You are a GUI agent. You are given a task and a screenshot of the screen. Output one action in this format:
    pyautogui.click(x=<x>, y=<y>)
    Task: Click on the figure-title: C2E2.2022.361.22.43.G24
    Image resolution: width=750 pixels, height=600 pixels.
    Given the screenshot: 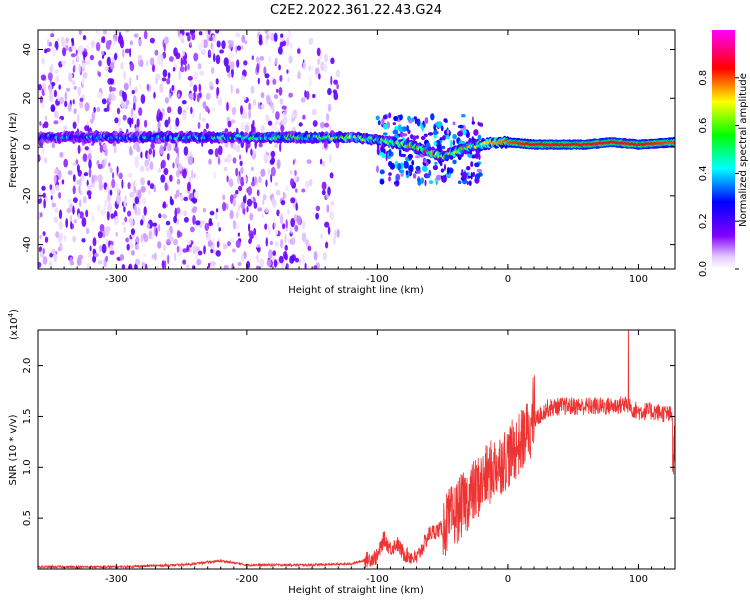 What is the action you would take?
    pyautogui.click(x=356, y=10)
    